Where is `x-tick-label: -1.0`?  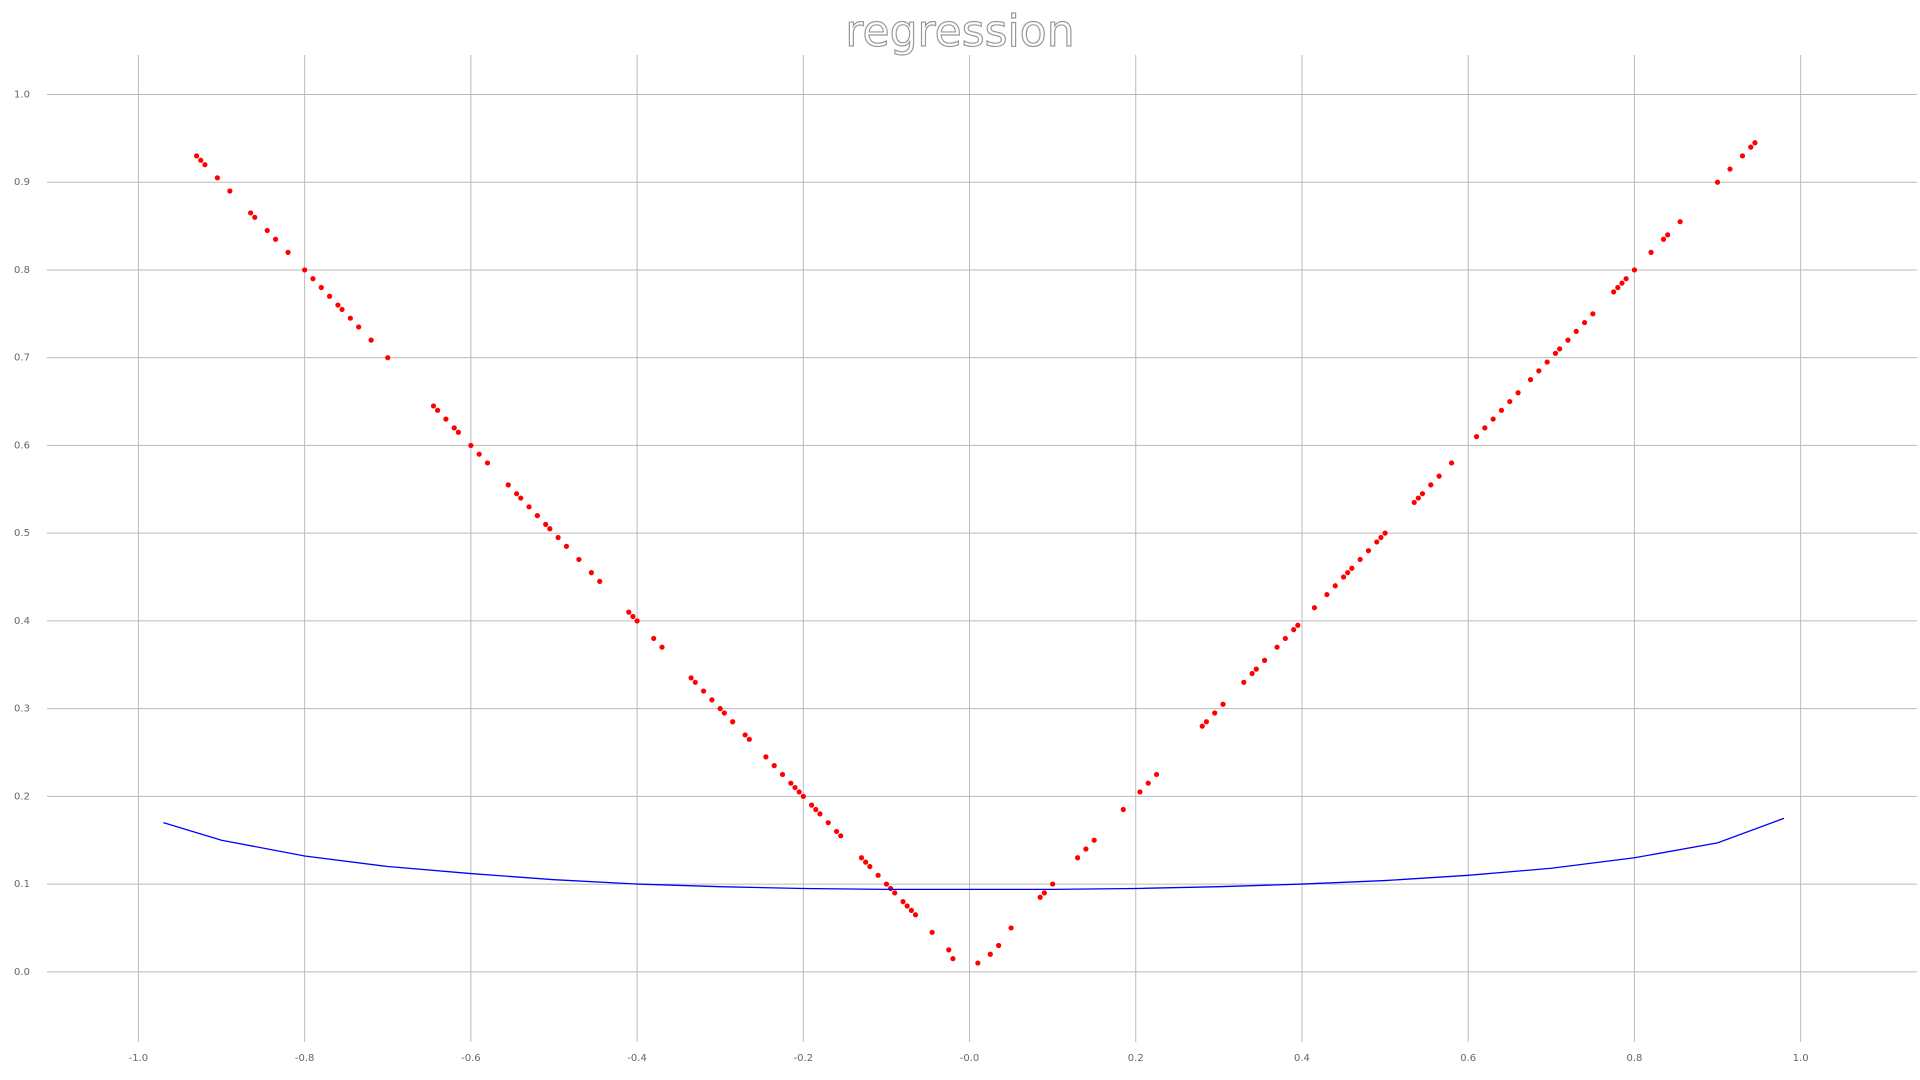
x-tick-label: -1.0 is located at coordinates (139, 1058).